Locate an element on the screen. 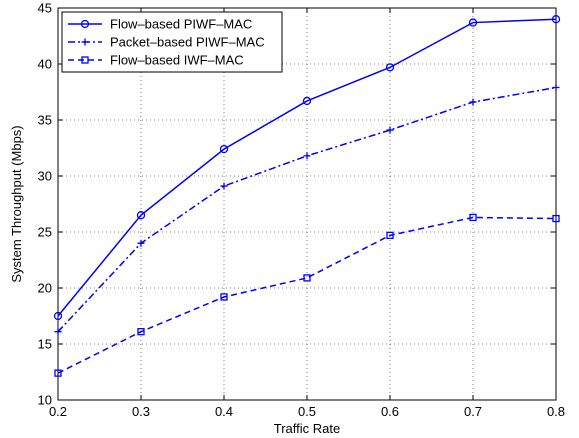  legend-entry: Flow–based IWF–MAC is located at coordinates (156, 60).